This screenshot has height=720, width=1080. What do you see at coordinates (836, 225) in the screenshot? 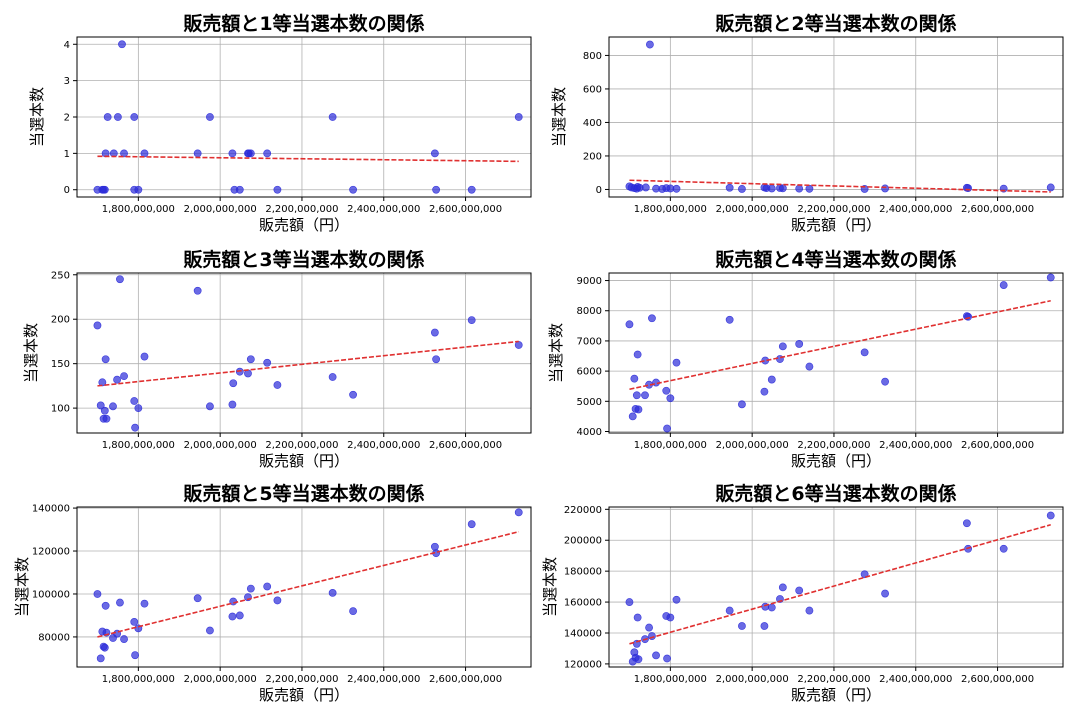
I see `x-axis-label: 販売額（円）` at bounding box center [836, 225].